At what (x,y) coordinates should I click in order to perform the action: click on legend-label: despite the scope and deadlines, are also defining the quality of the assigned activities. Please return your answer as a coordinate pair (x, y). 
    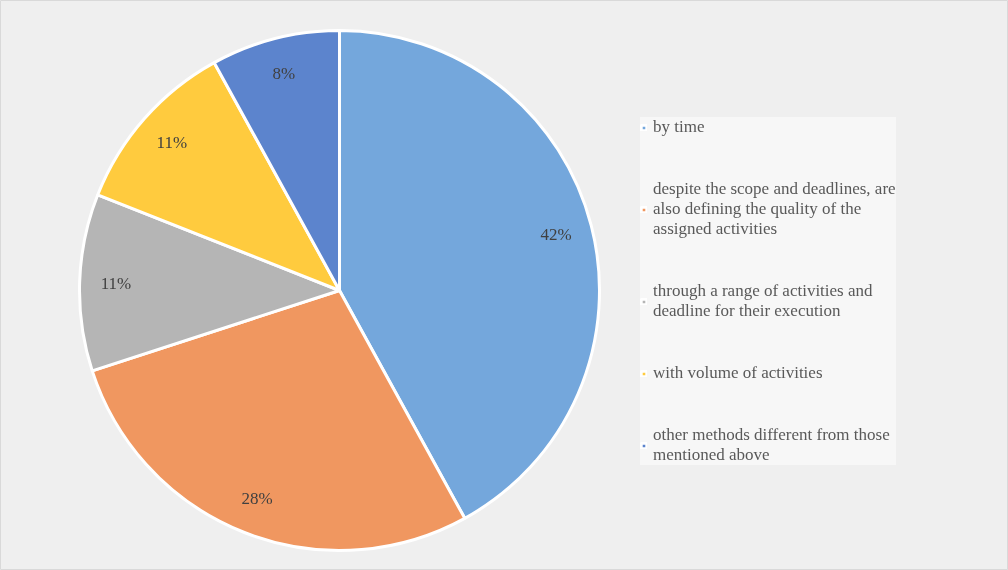
    Looking at the image, I should click on (774, 209).